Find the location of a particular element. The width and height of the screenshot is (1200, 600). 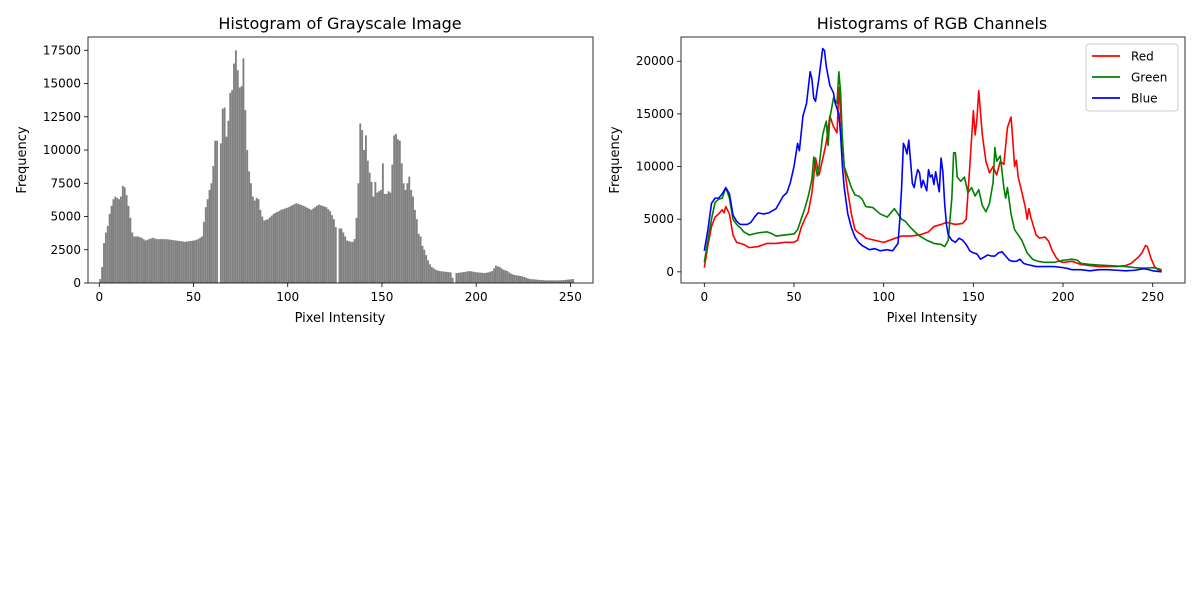

grayscale-y-axis-label: Frequency is located at coordinates (22, 159).